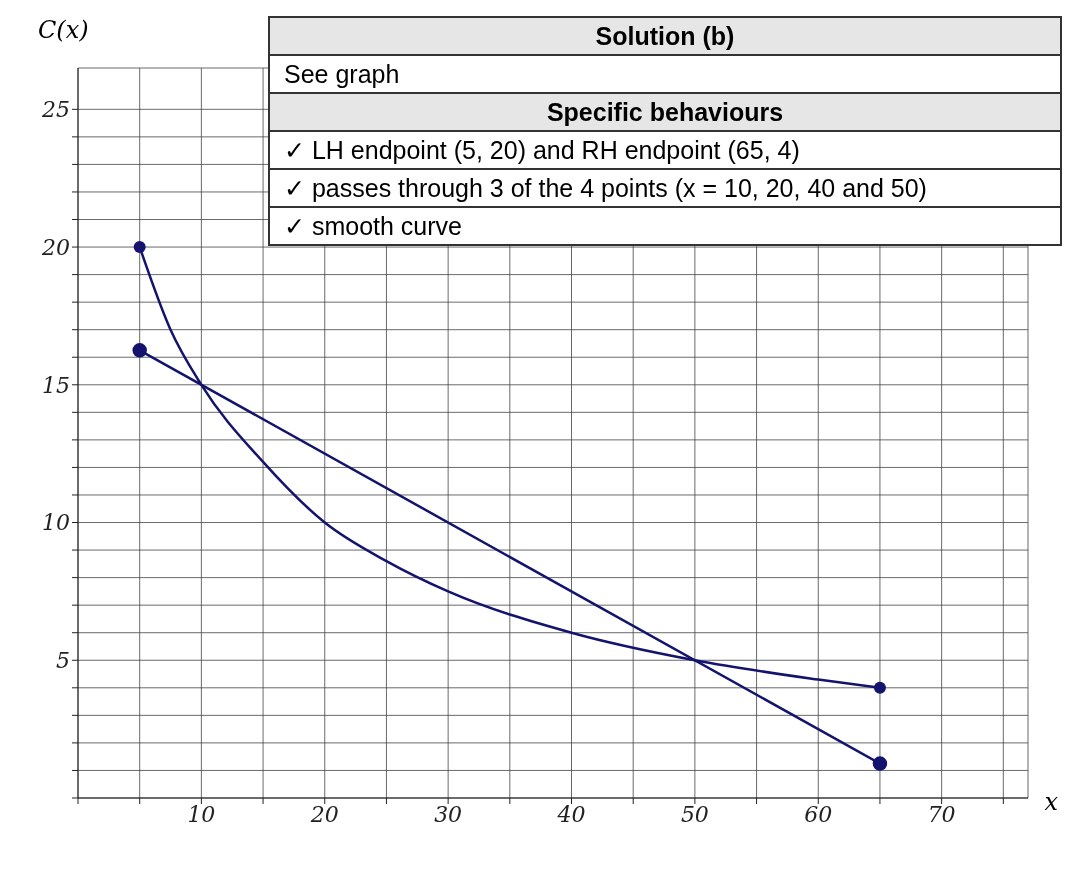 Image resolution: width=1077 pixels, height=871 pixels. I want to click on x-tick-label: 70, so click(941, 814).